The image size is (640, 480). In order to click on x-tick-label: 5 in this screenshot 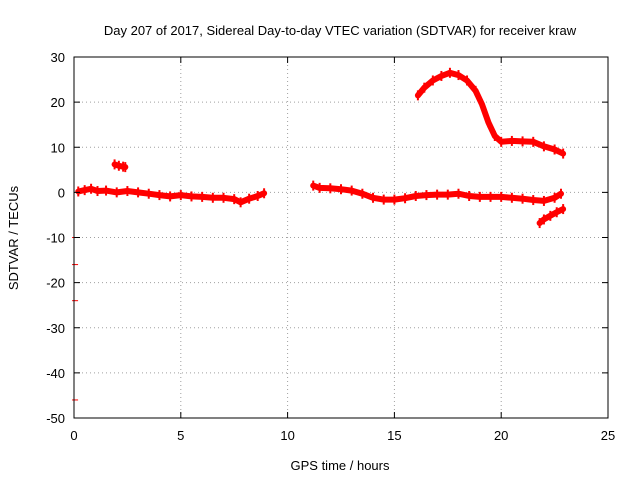, I will do `click(180, 435)`.